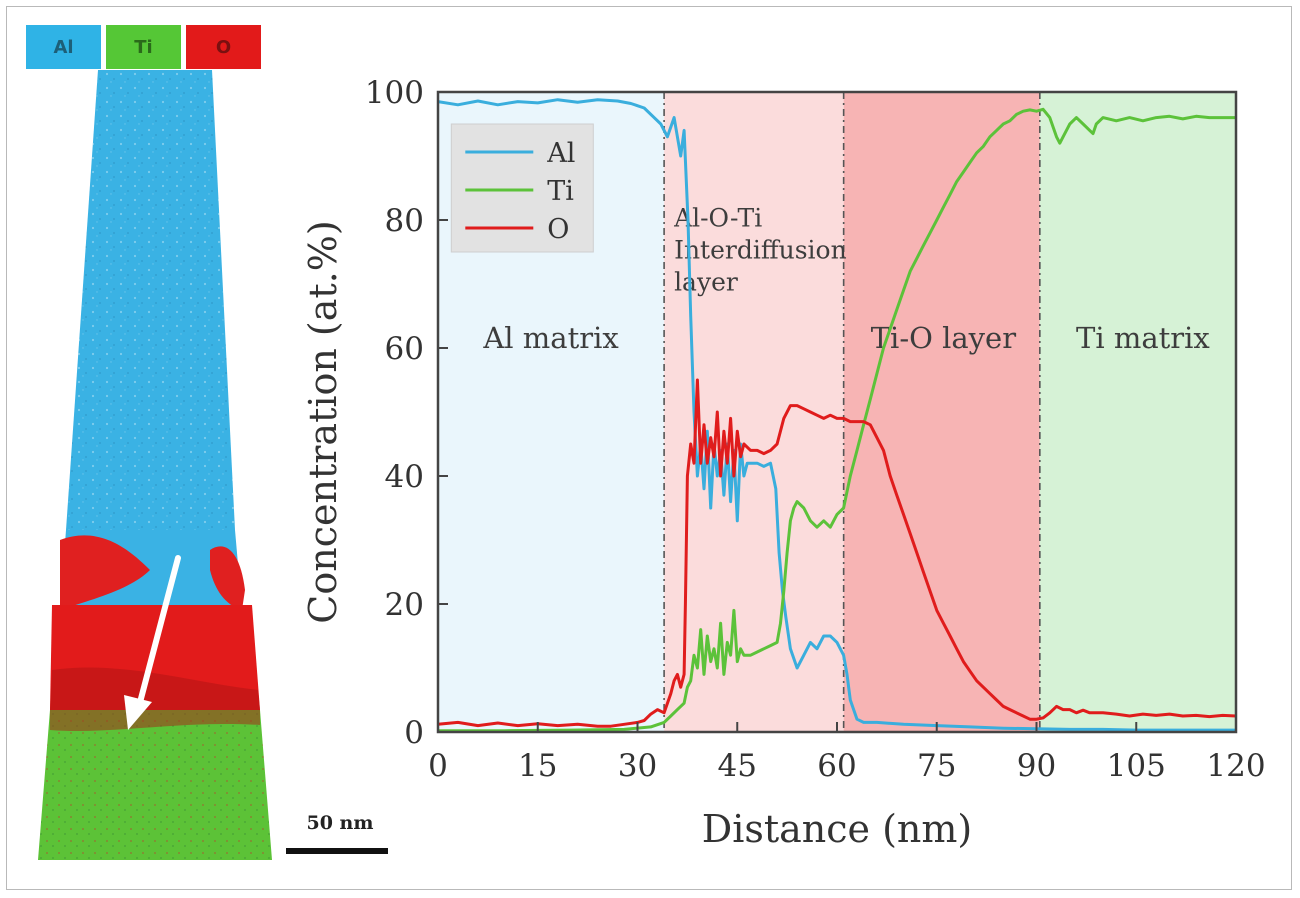 The image size is (1300, 898). Describe the element at coordinates (63, 47) in the screenshot. I see `element-chip-al: Al` at that location.